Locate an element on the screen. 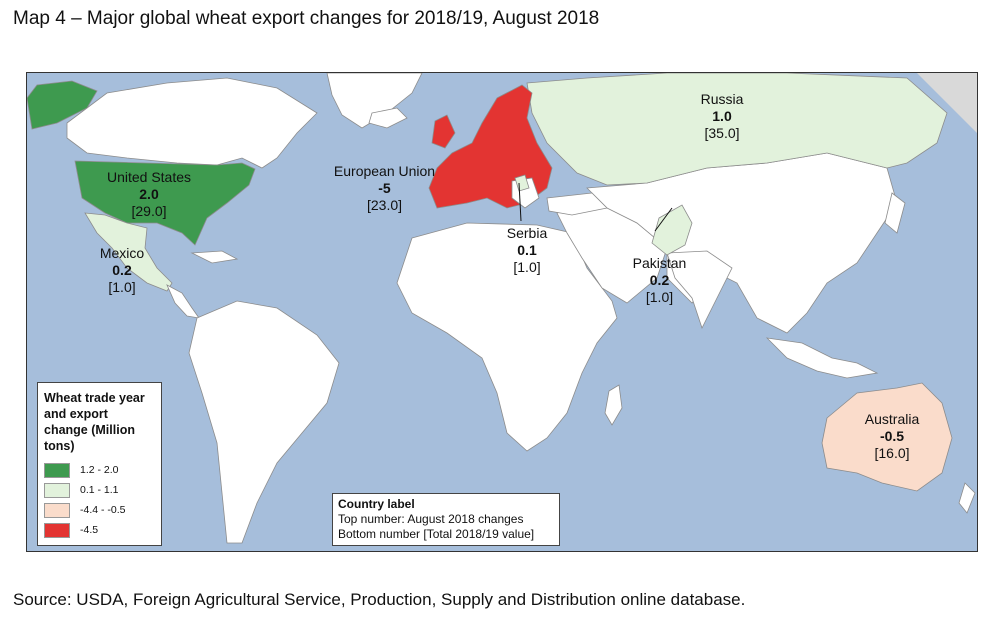  legend-item: -4.4 - -0.5 is located at coordinates (99, 510).